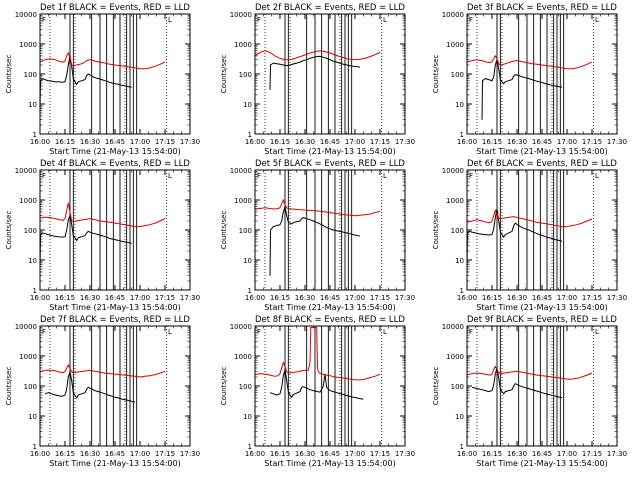  Describe the element at coordinates (330, 8) in the screenshot. I see `chart-title: Det 2f BLACK = Events, RED = LLD` at that location.